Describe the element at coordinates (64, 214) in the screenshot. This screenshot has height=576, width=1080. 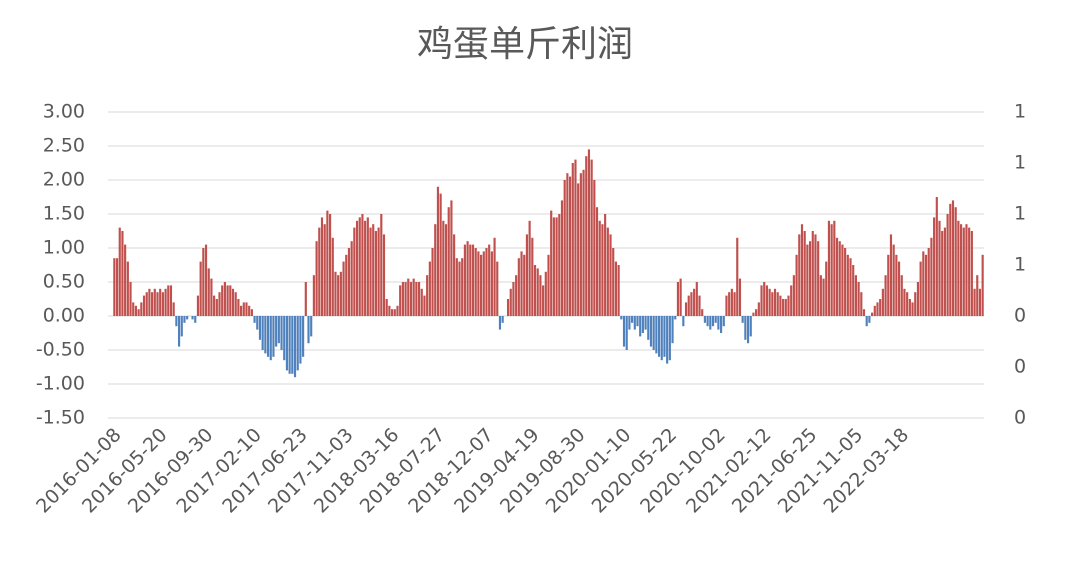
I see `y-tick-label: 1.50` at that location.